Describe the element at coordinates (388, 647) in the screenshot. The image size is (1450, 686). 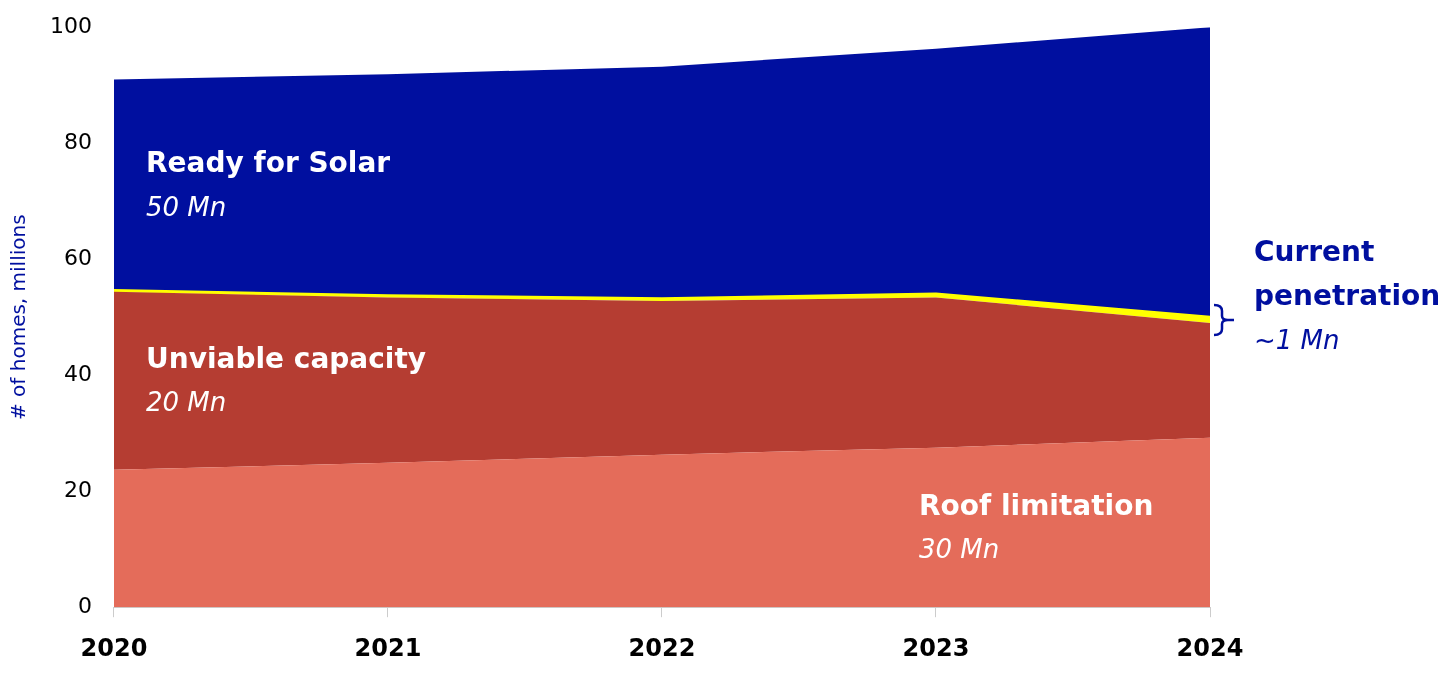
I see `x-tick-label: 2021` at that location.